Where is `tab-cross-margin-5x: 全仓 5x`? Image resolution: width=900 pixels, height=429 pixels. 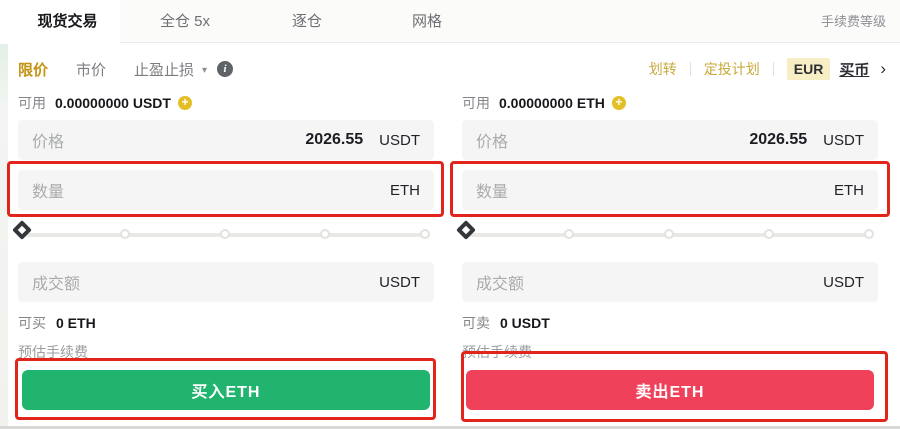
tab-cross-margin-5x: 全仓 5x is located at coordinates (185, 21).